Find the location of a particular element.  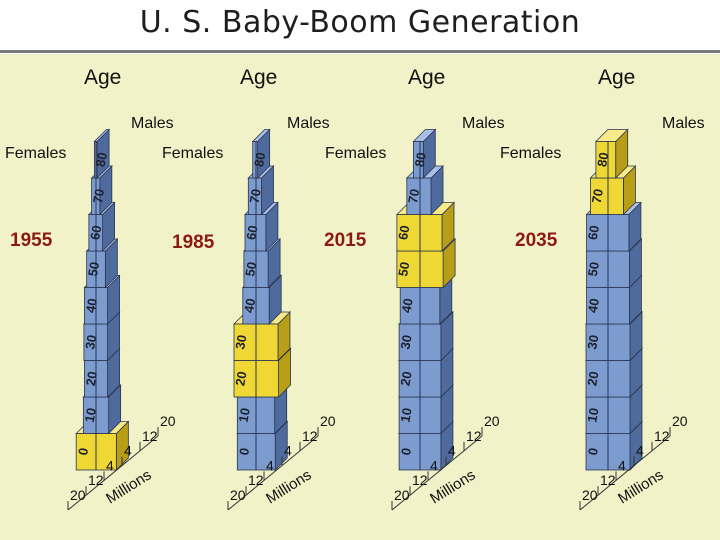

title-divider is located at coordinates (360, 51).